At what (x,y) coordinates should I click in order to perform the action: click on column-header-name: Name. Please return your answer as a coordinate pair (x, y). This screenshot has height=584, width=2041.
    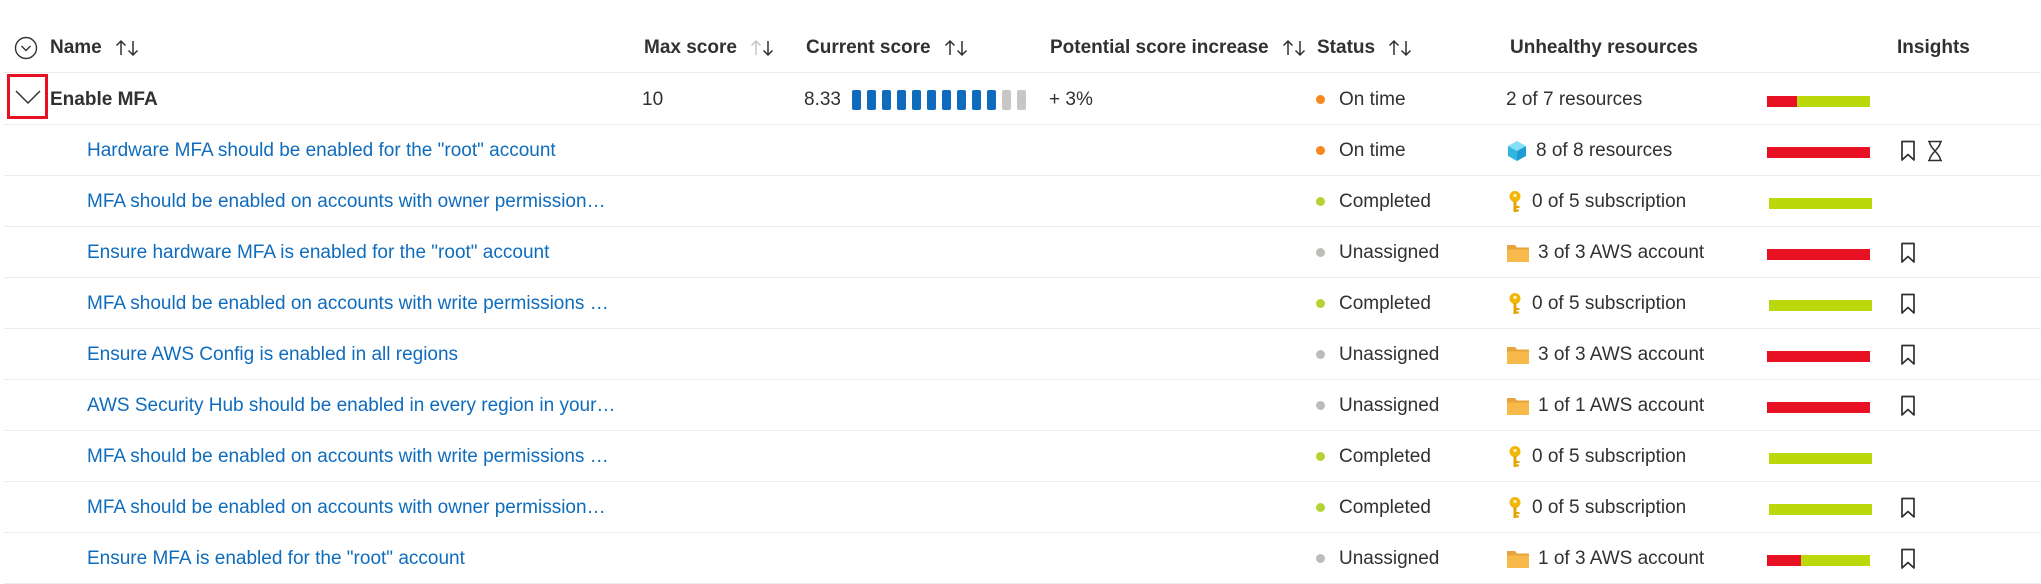
    Looking at the image, I should click on (95, 47).